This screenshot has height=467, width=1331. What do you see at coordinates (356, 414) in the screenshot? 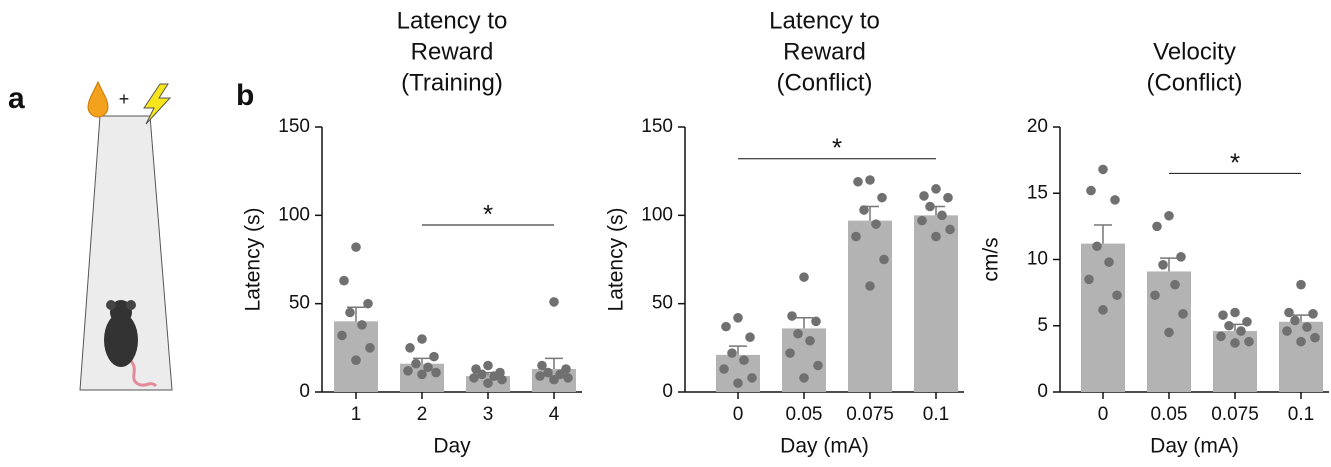
I see `x-tick-label: 1` at bounding box center [356, 414].